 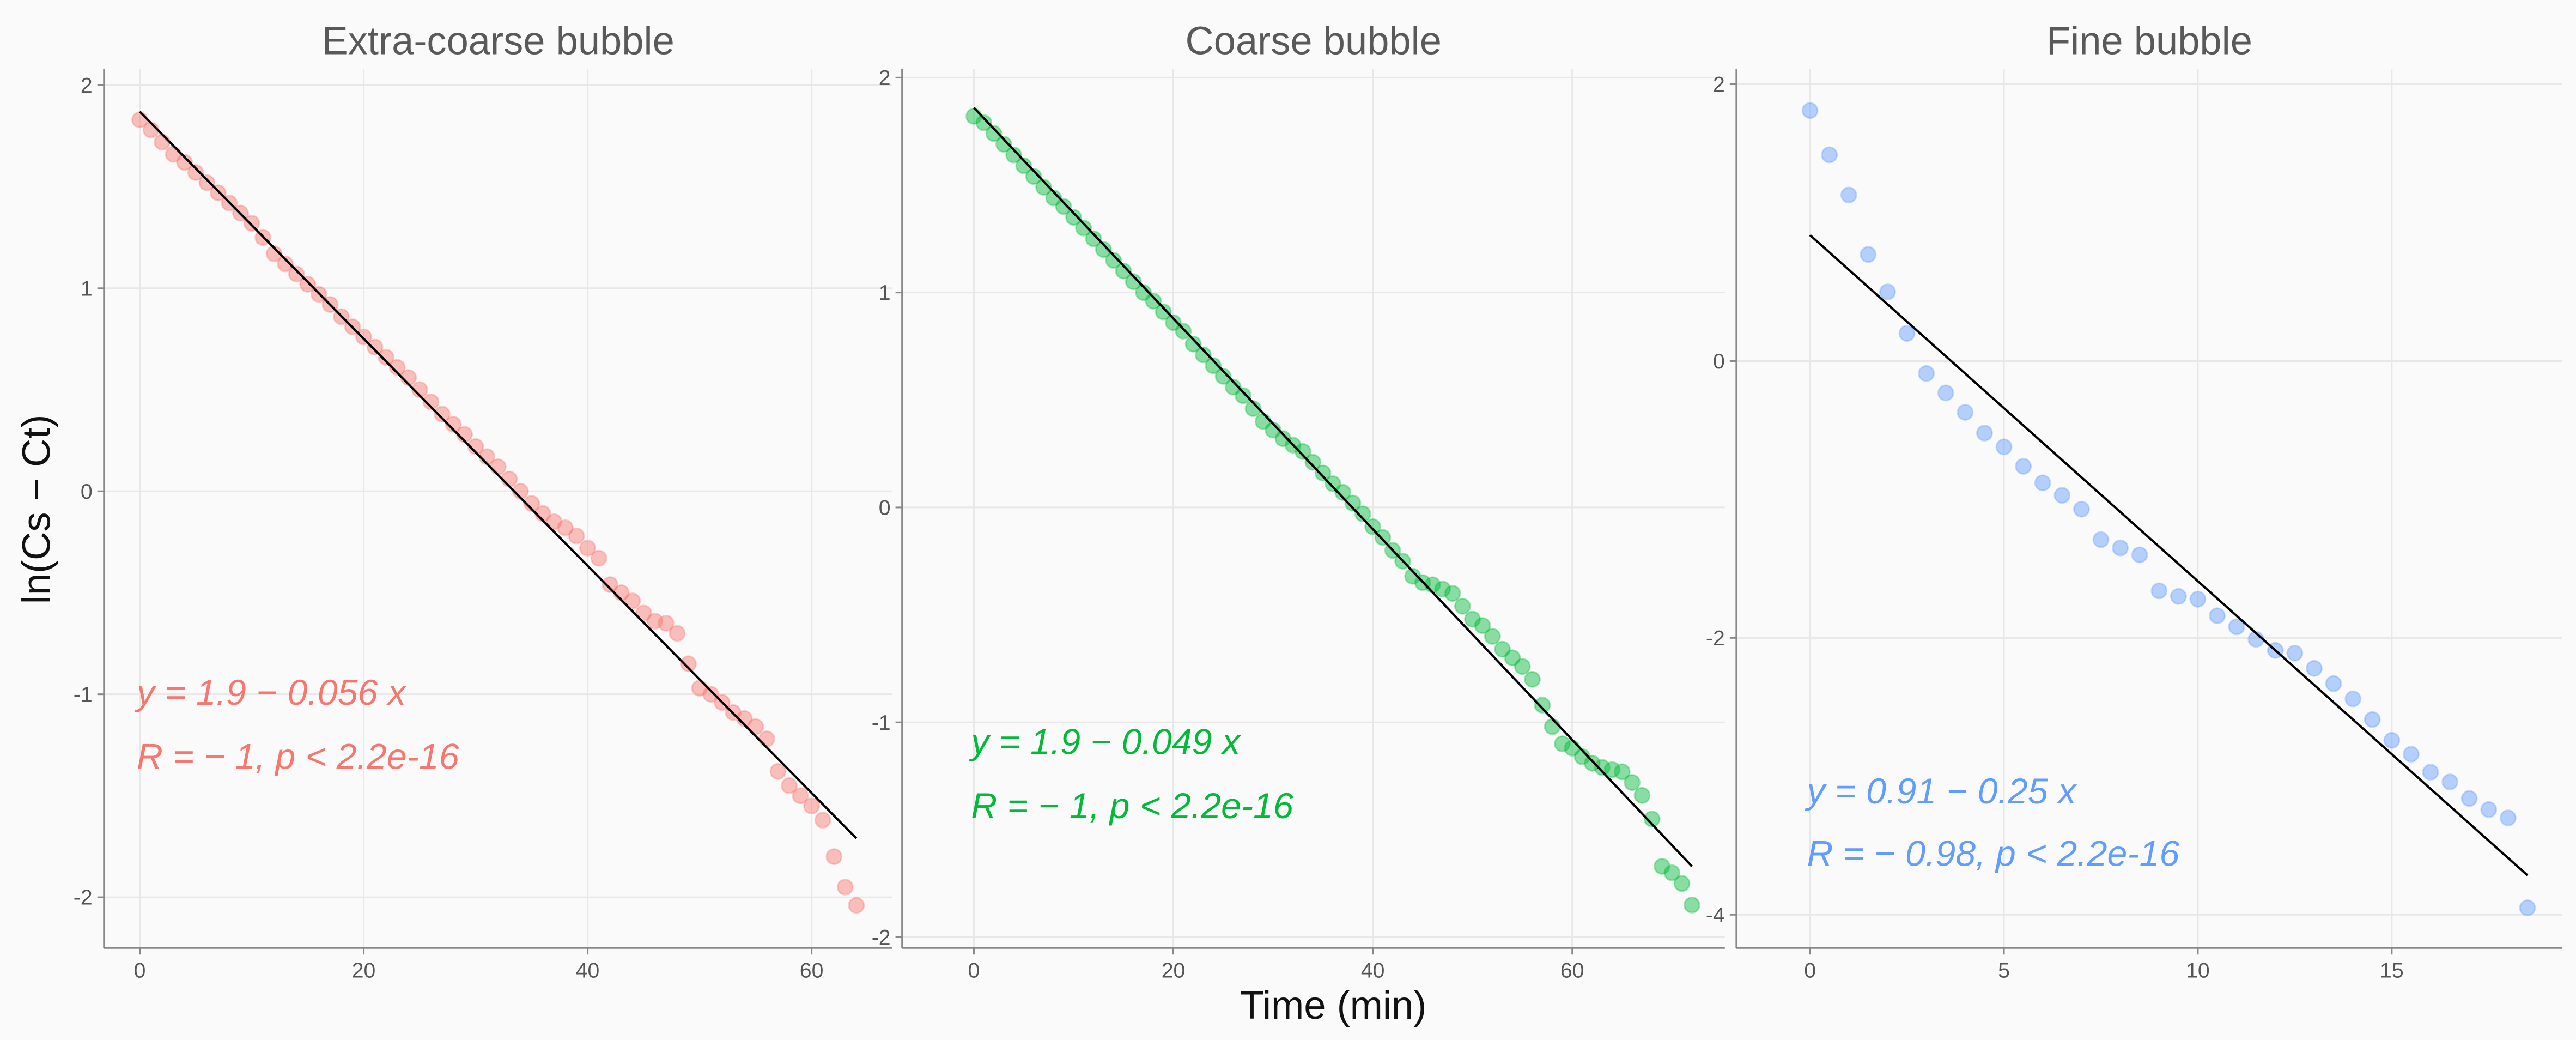 I want to click on y-tick-label: -1, so click(x=83, y=694).